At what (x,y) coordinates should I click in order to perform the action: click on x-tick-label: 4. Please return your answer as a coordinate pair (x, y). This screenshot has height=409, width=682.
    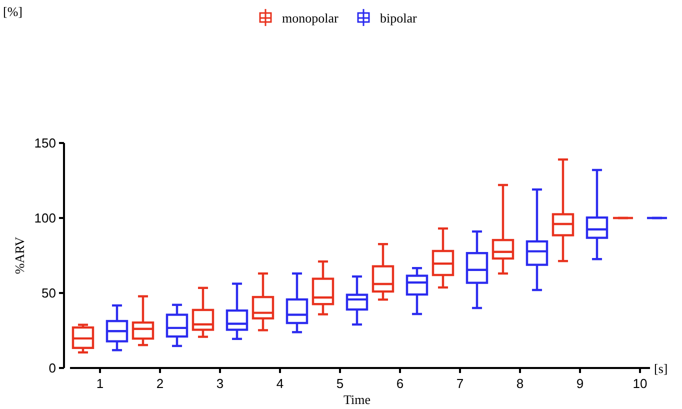
    Looking at the image, I should click on (280, 383).